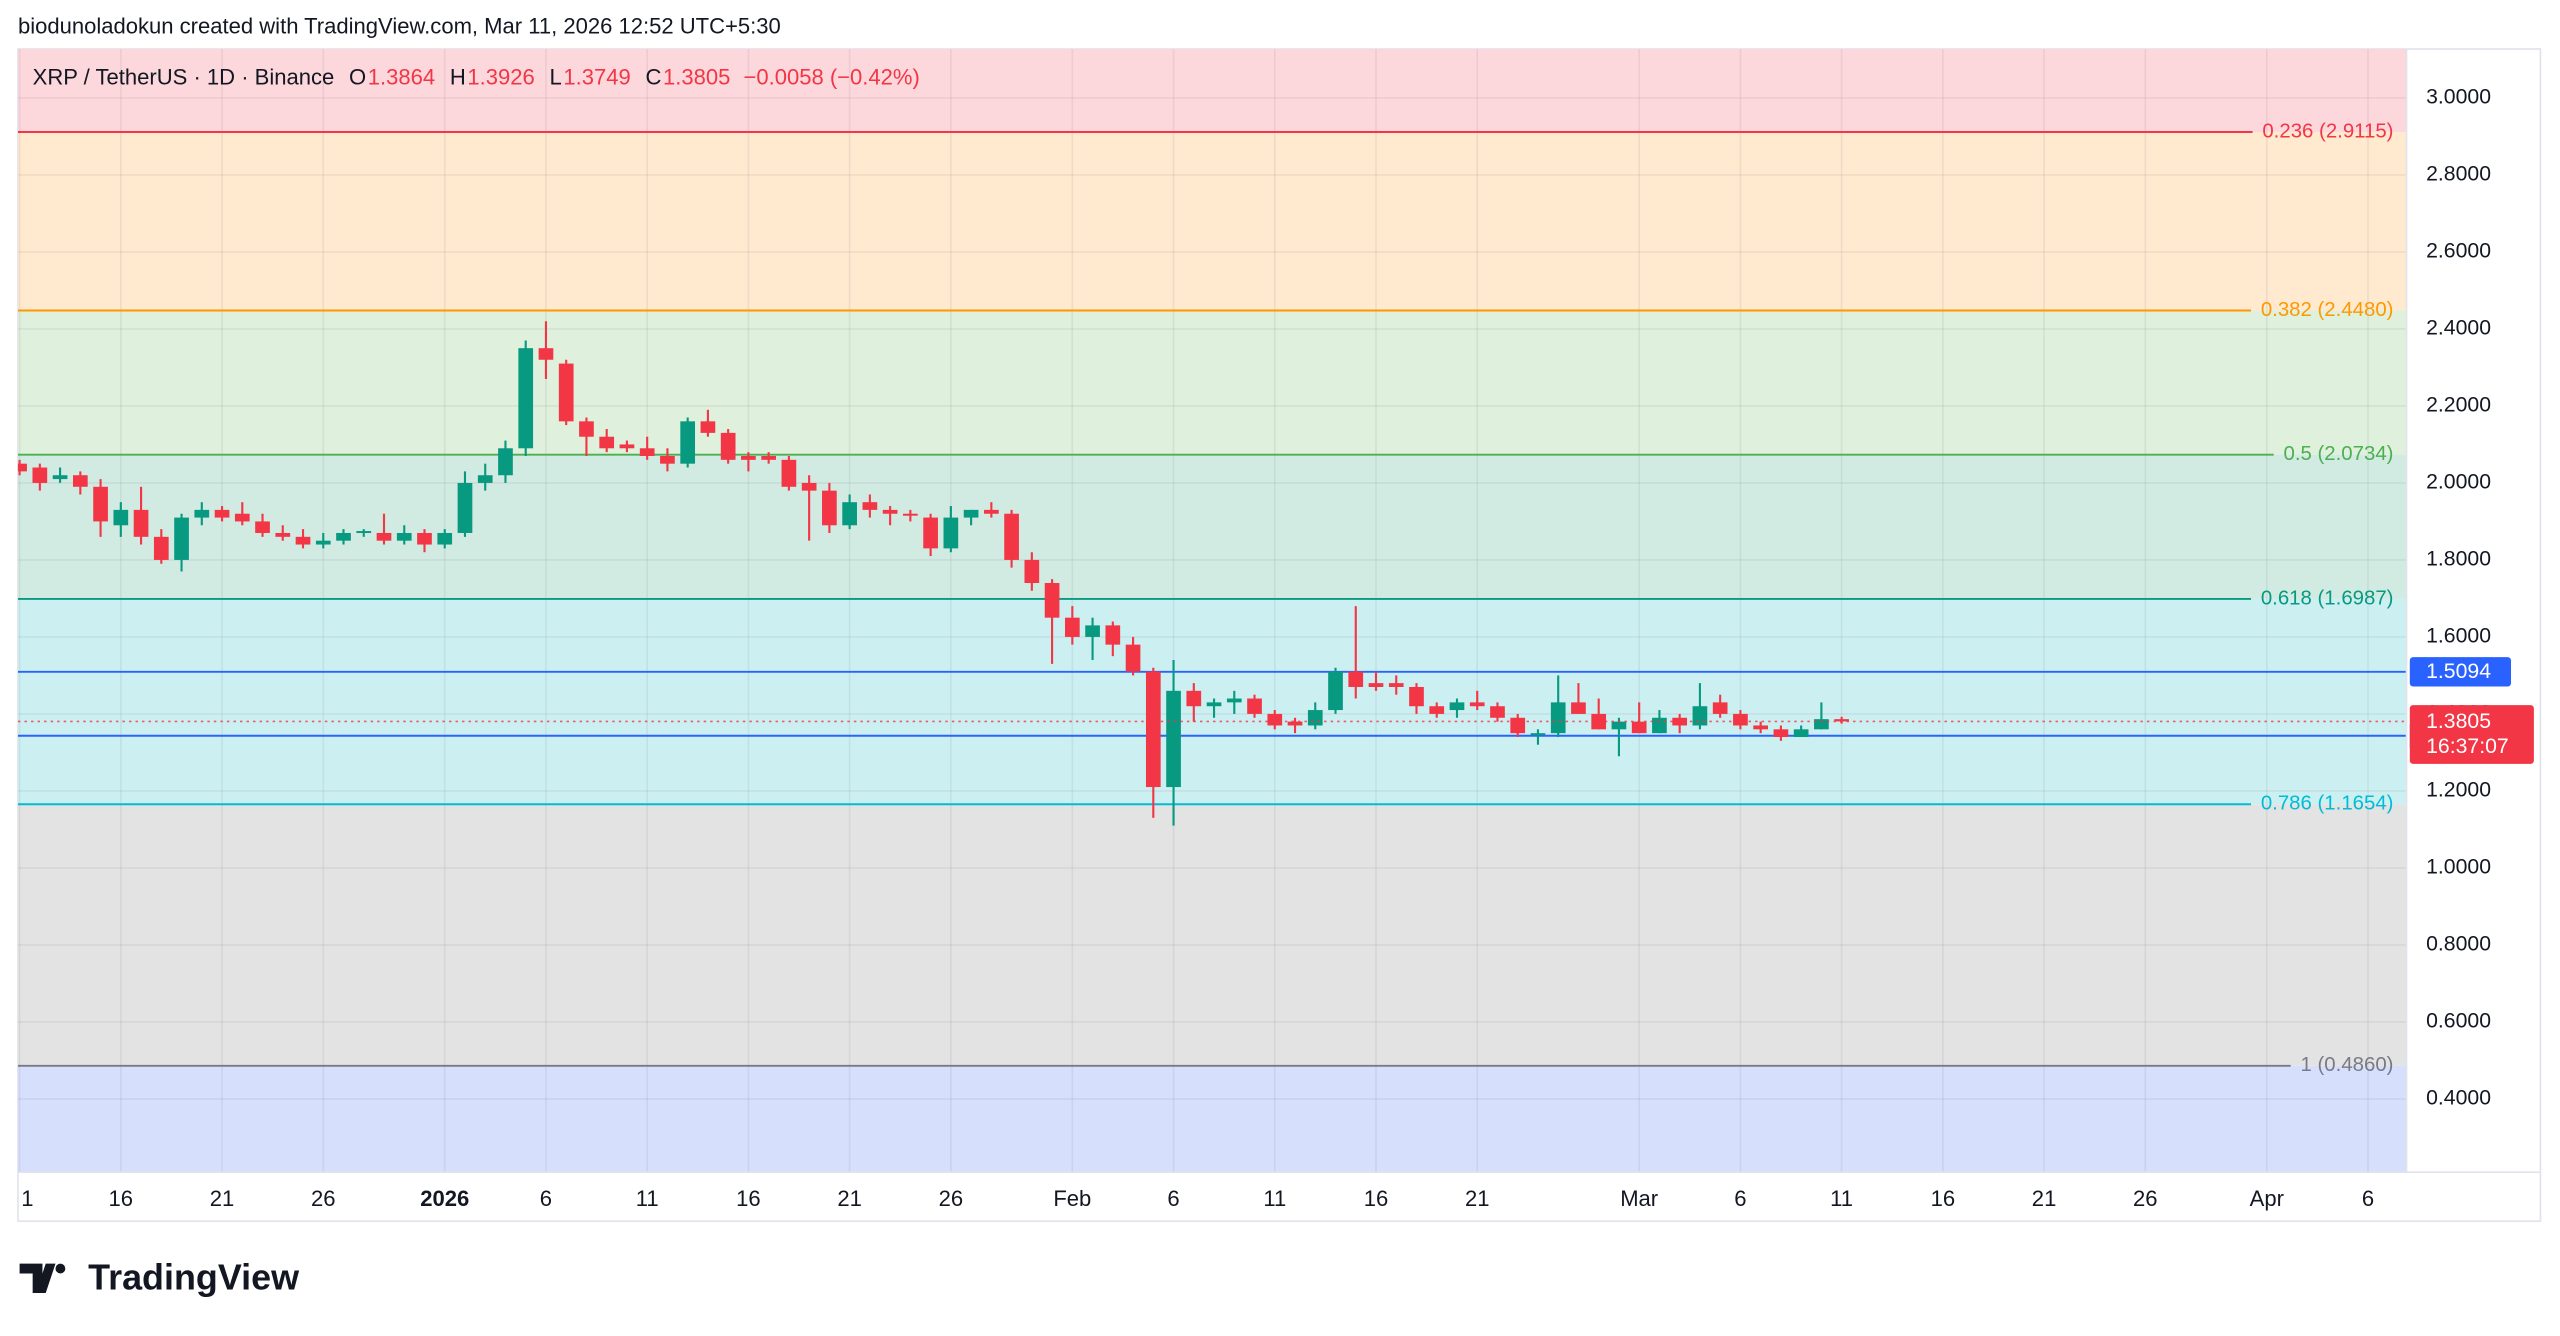 Image resolution: width=2560 pixels, height=1336 pixels. What do you see at coordinates (2458, 1021) in the screenshot?
I see `y-tick-label: 0.6000` at bounding box center [2458, 1021].